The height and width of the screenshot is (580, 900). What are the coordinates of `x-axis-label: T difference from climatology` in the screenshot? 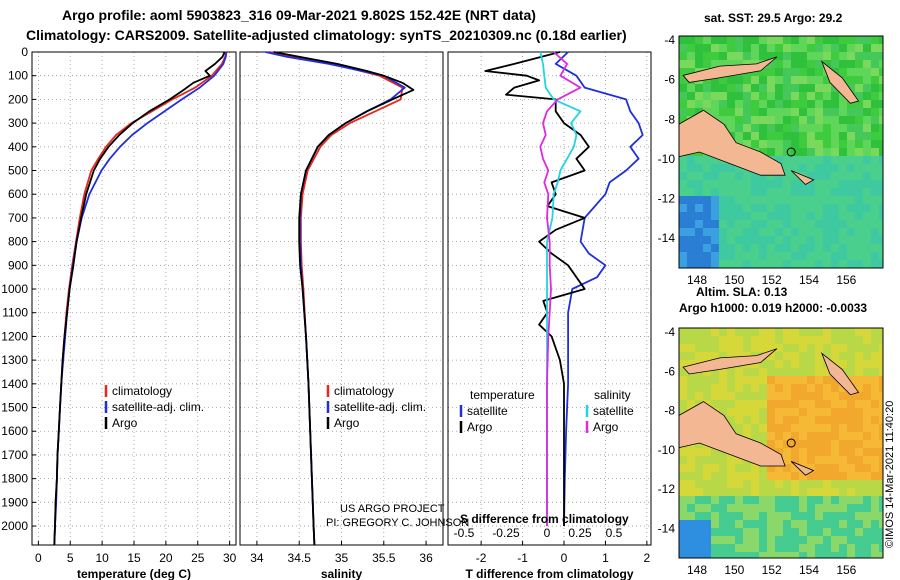 It's located at (549, 573).